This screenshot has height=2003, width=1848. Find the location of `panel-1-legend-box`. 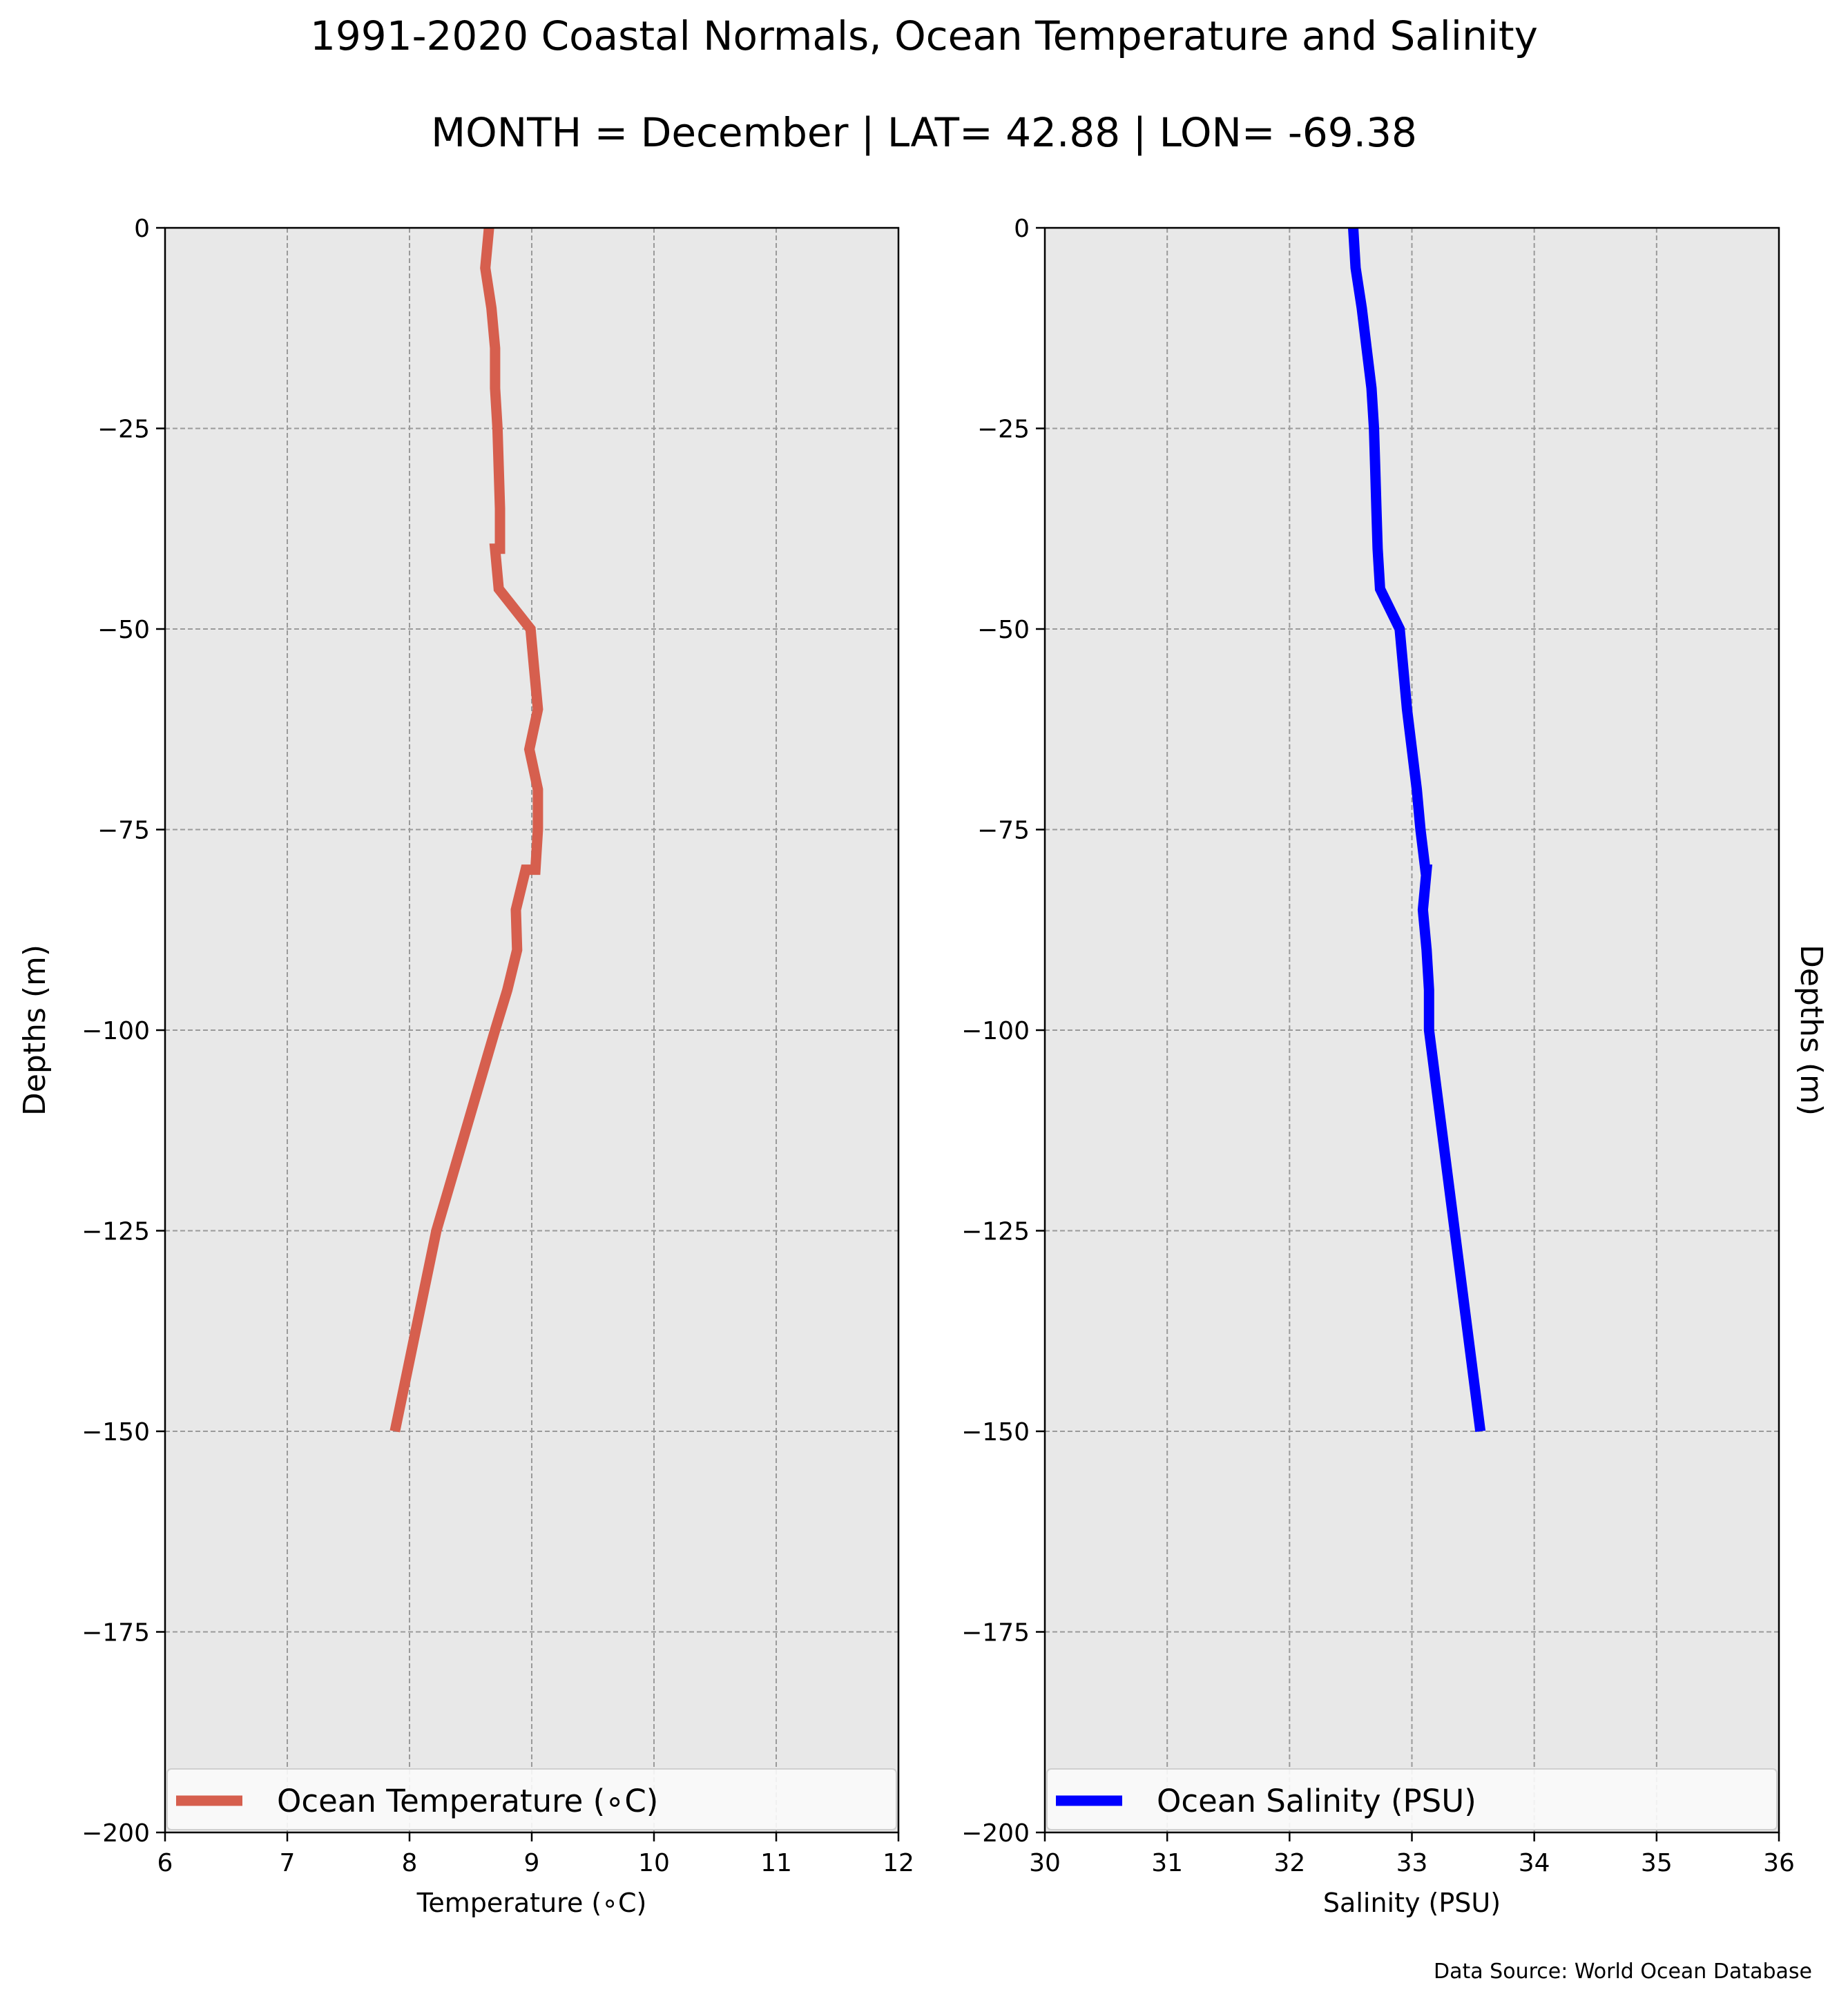

panel-1-legend-box is located at coordinates (531, 1799).